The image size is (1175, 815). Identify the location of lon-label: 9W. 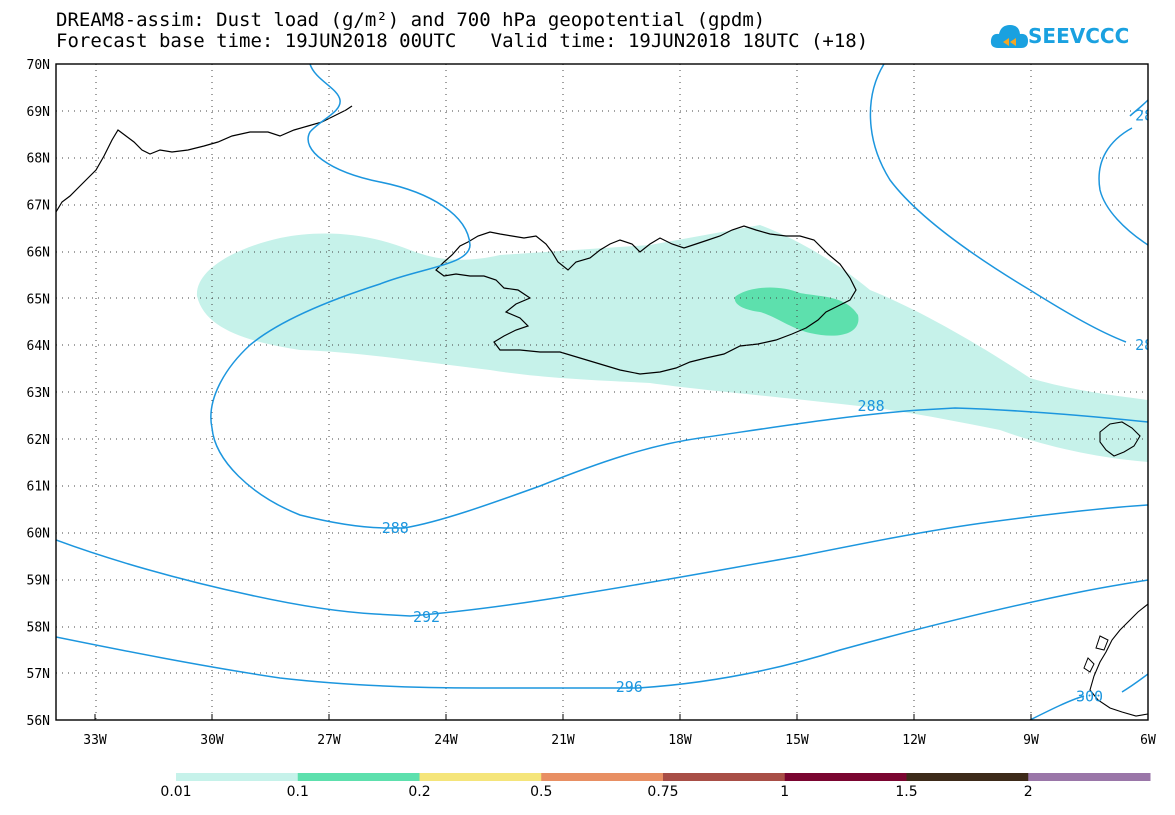
(1031, 740).